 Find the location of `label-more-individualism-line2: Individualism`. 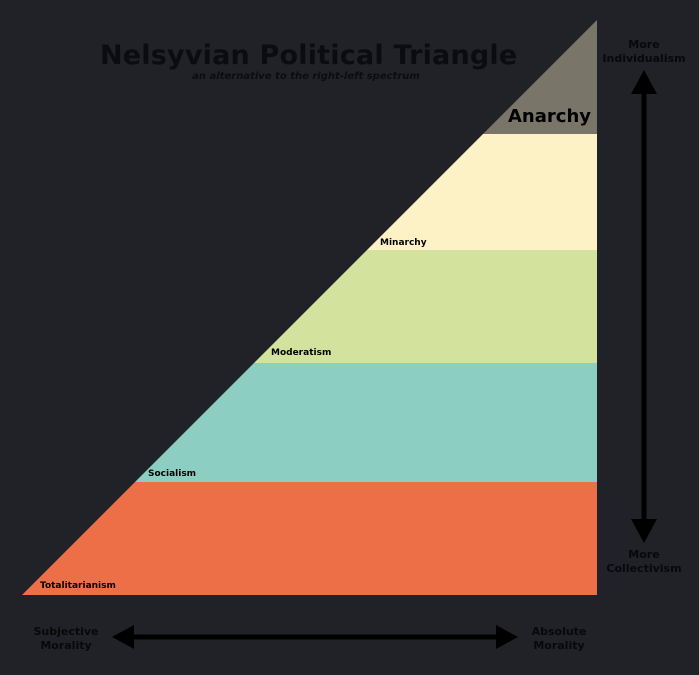

label-more-individualism-line2: Individualism is located at coordinates (644, 58).